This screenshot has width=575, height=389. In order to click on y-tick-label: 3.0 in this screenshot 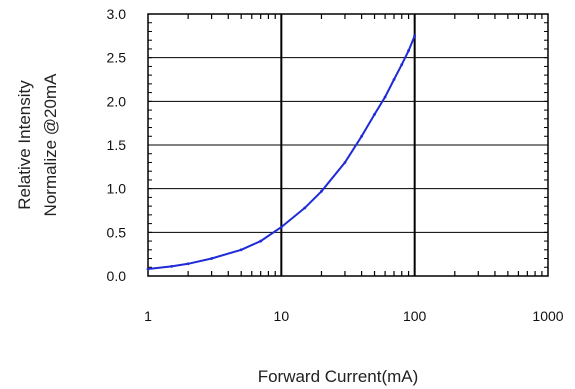, I will do `click(117, 14)`.